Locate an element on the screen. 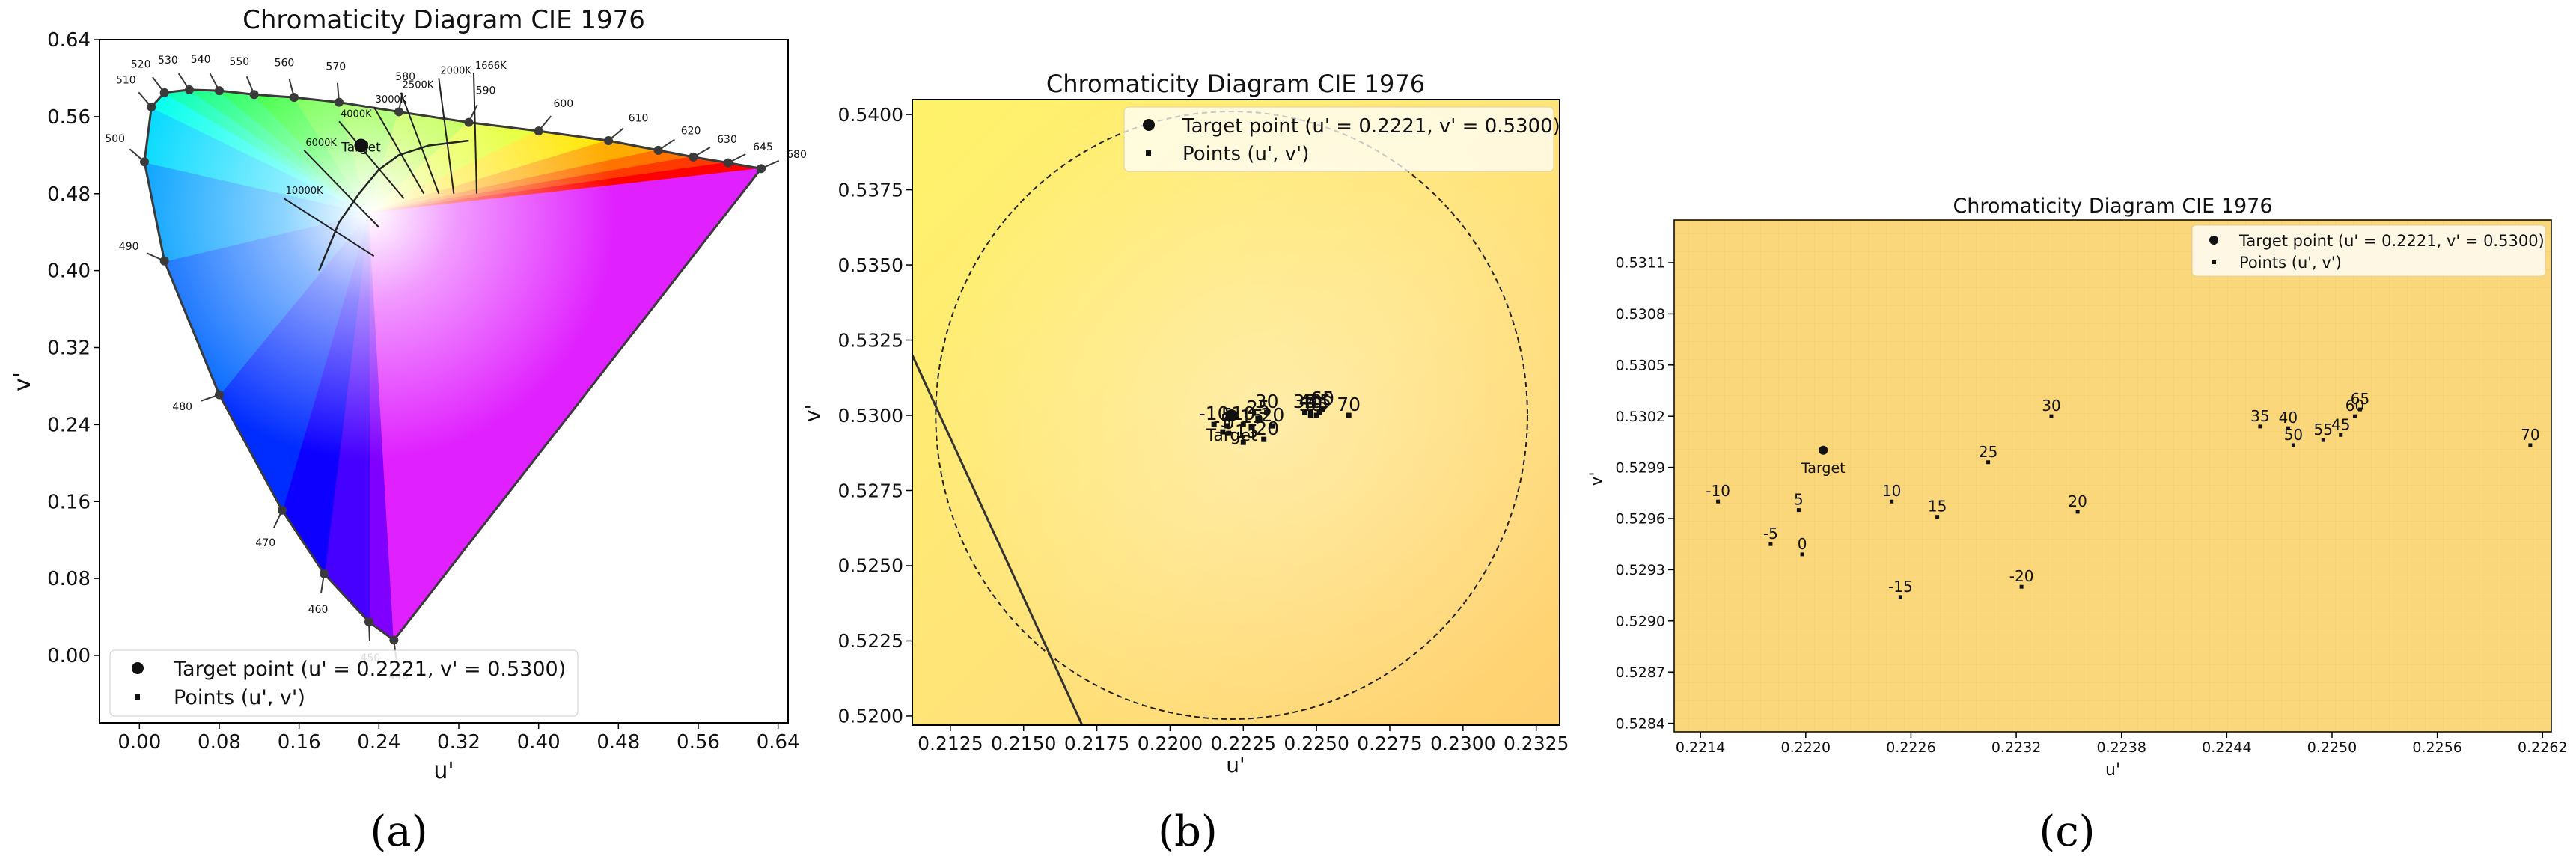 This screenshot has width=2576, height=865. panel-c-ytick-label: 0.5305 is located at coordinates (1641, 365).